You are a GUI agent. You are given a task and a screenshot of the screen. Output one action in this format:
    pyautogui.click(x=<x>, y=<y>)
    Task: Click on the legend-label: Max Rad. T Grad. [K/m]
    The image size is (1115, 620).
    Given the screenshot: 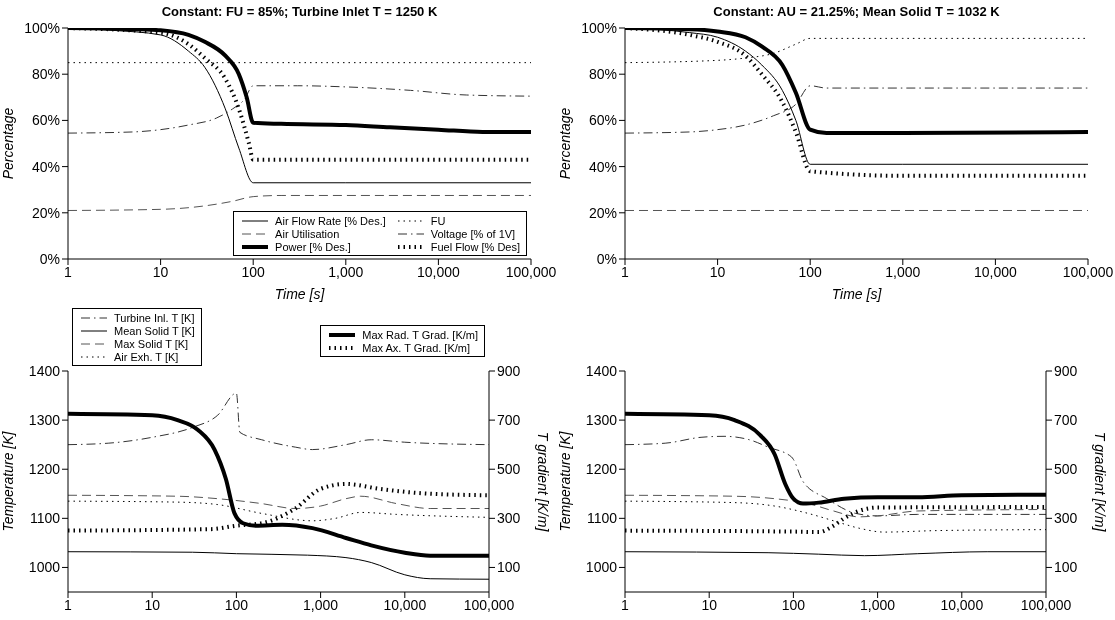 What is the action you would take?
    pyautogui.click(x=420, y=334)
    